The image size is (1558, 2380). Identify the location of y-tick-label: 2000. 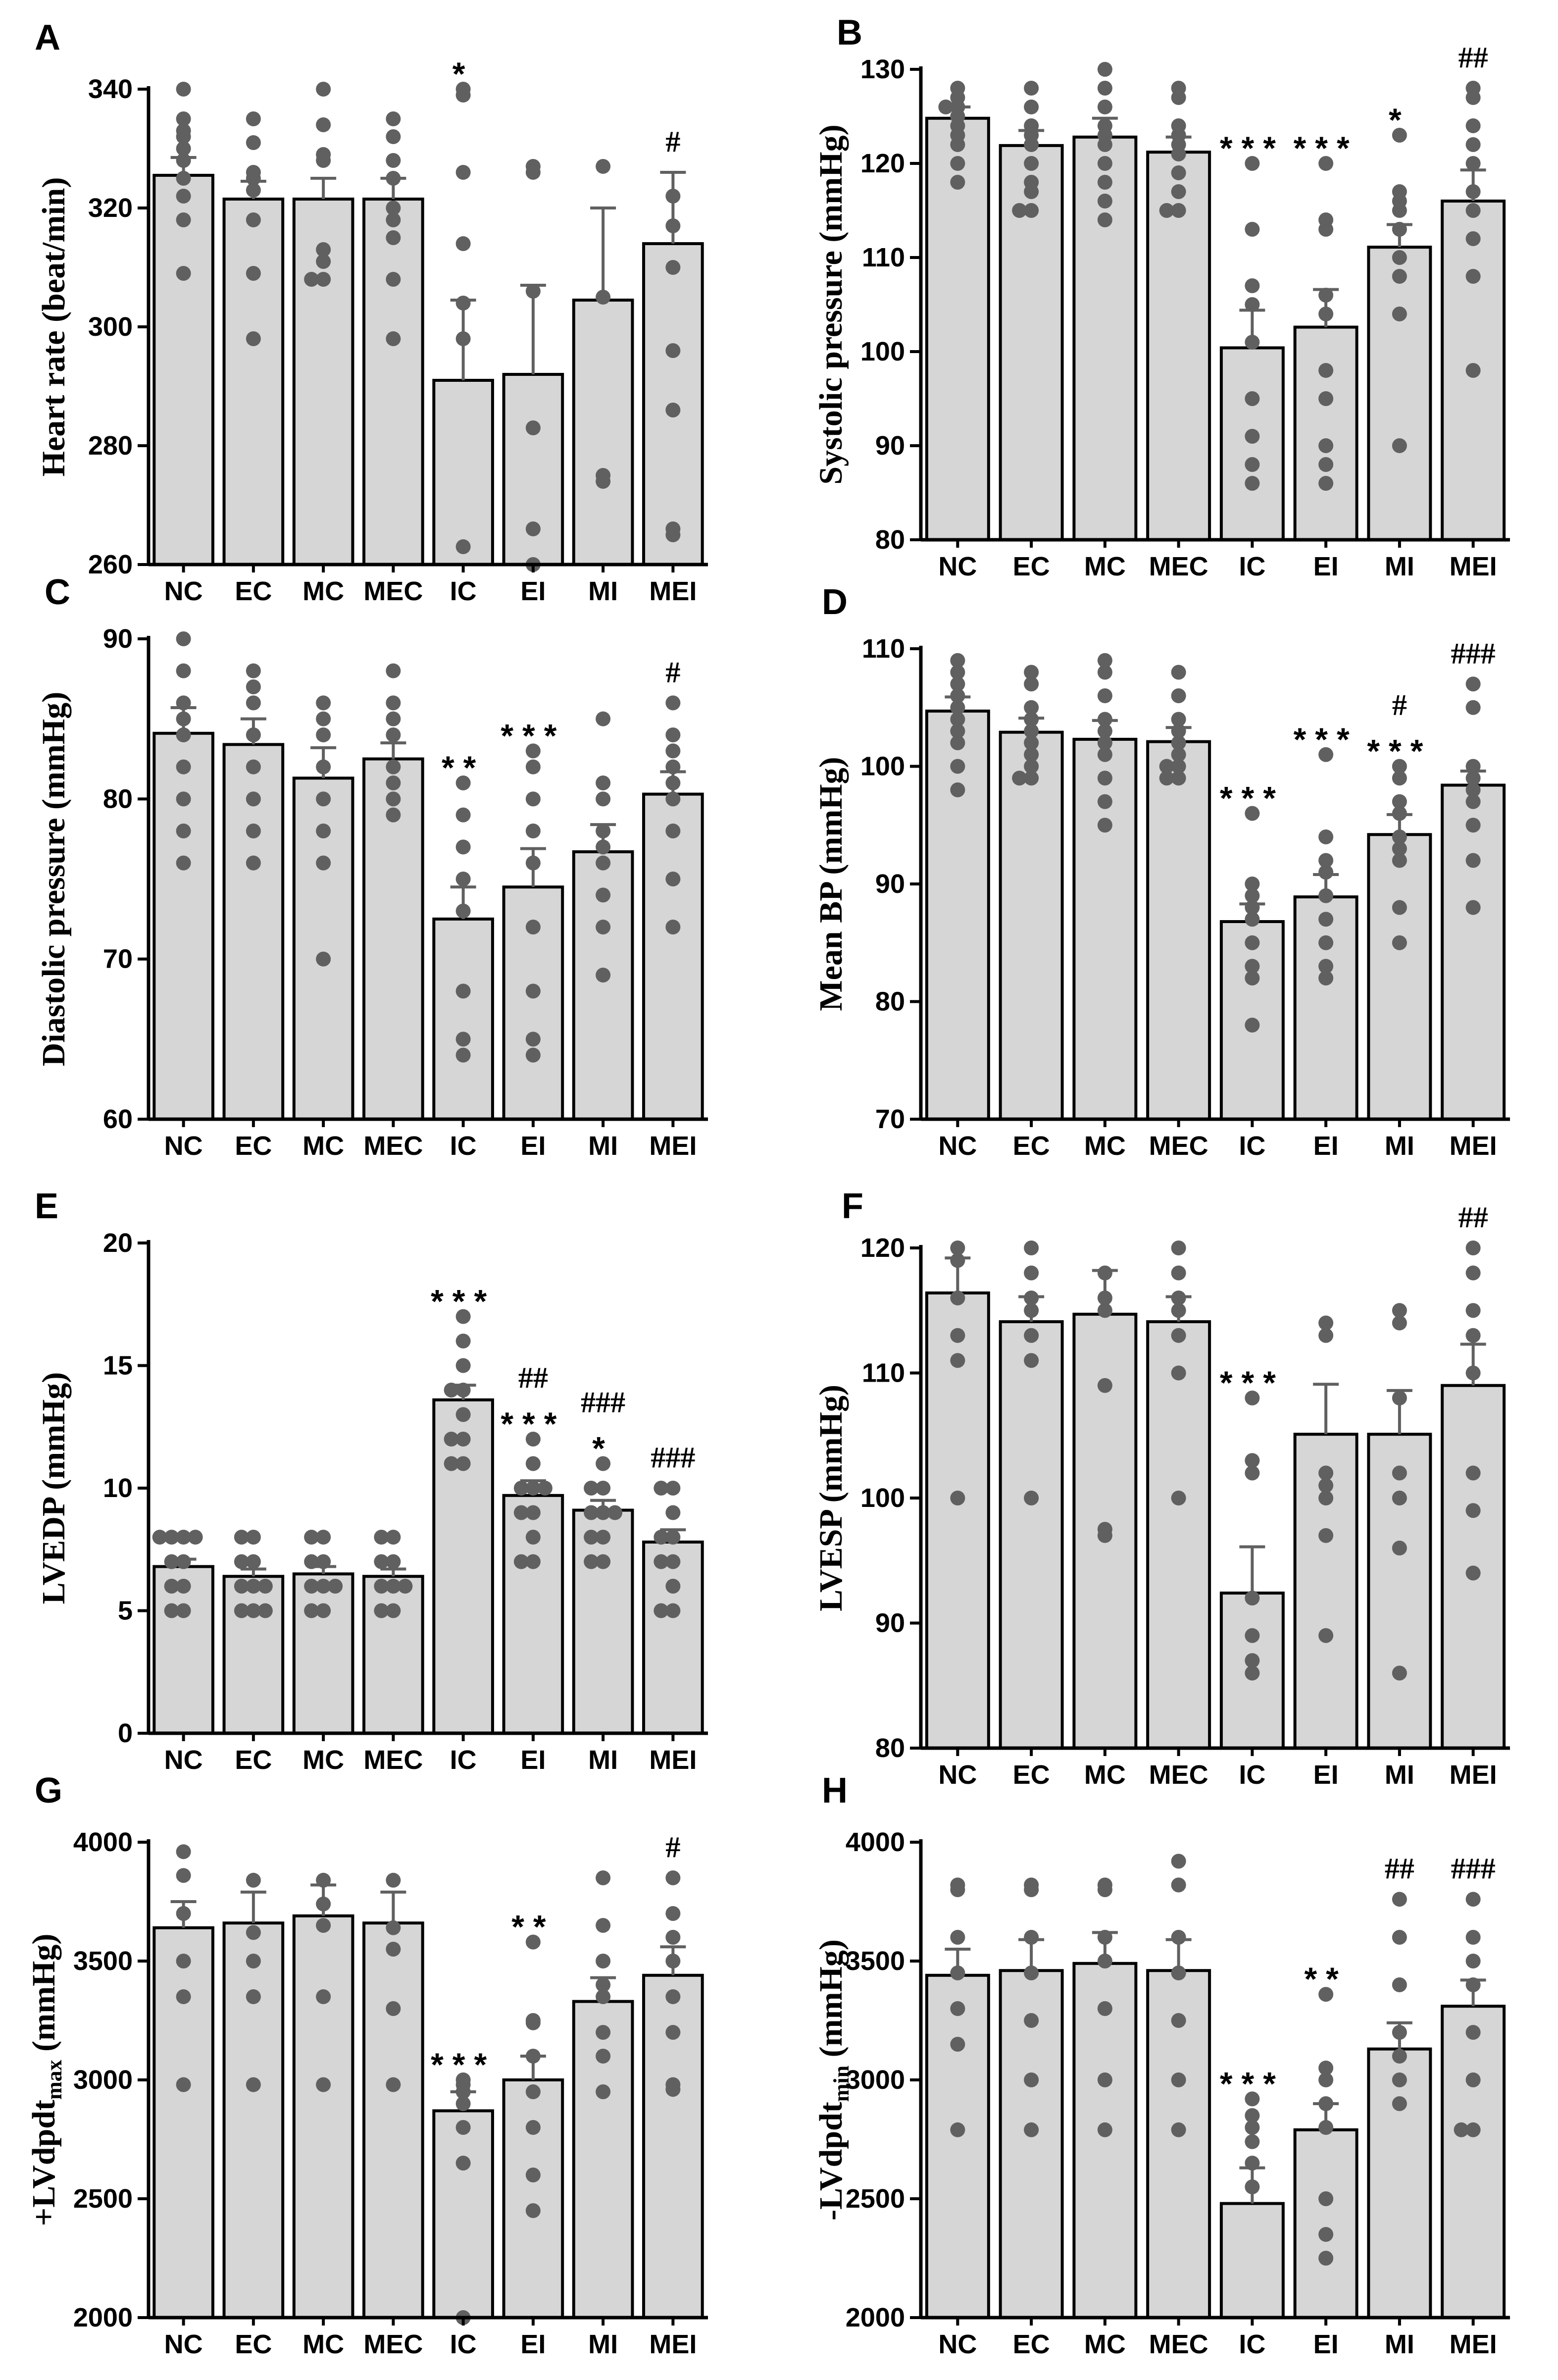
(875, 2317).